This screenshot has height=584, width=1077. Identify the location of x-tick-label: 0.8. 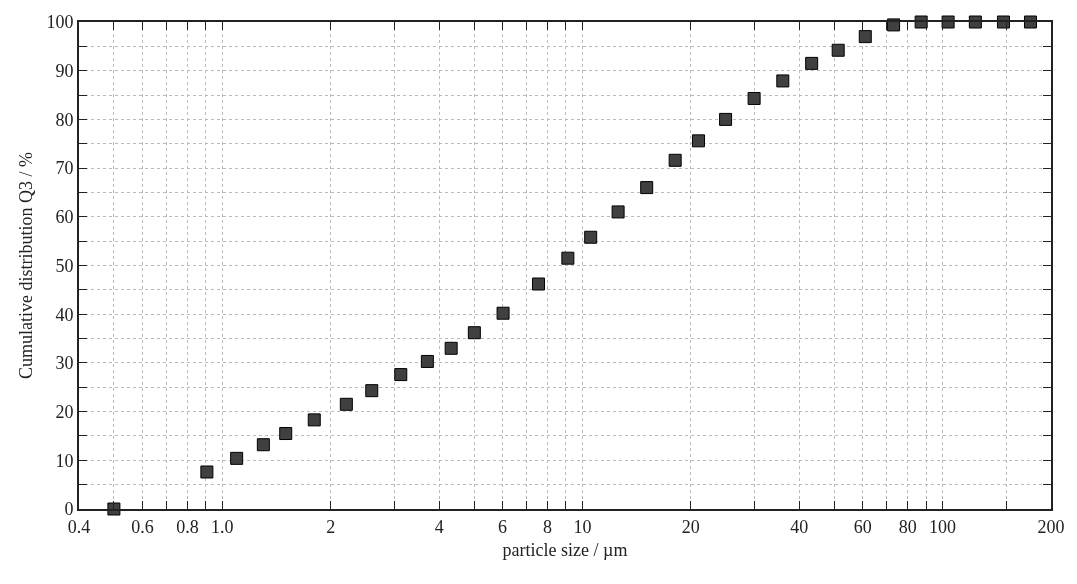
(187, 526).